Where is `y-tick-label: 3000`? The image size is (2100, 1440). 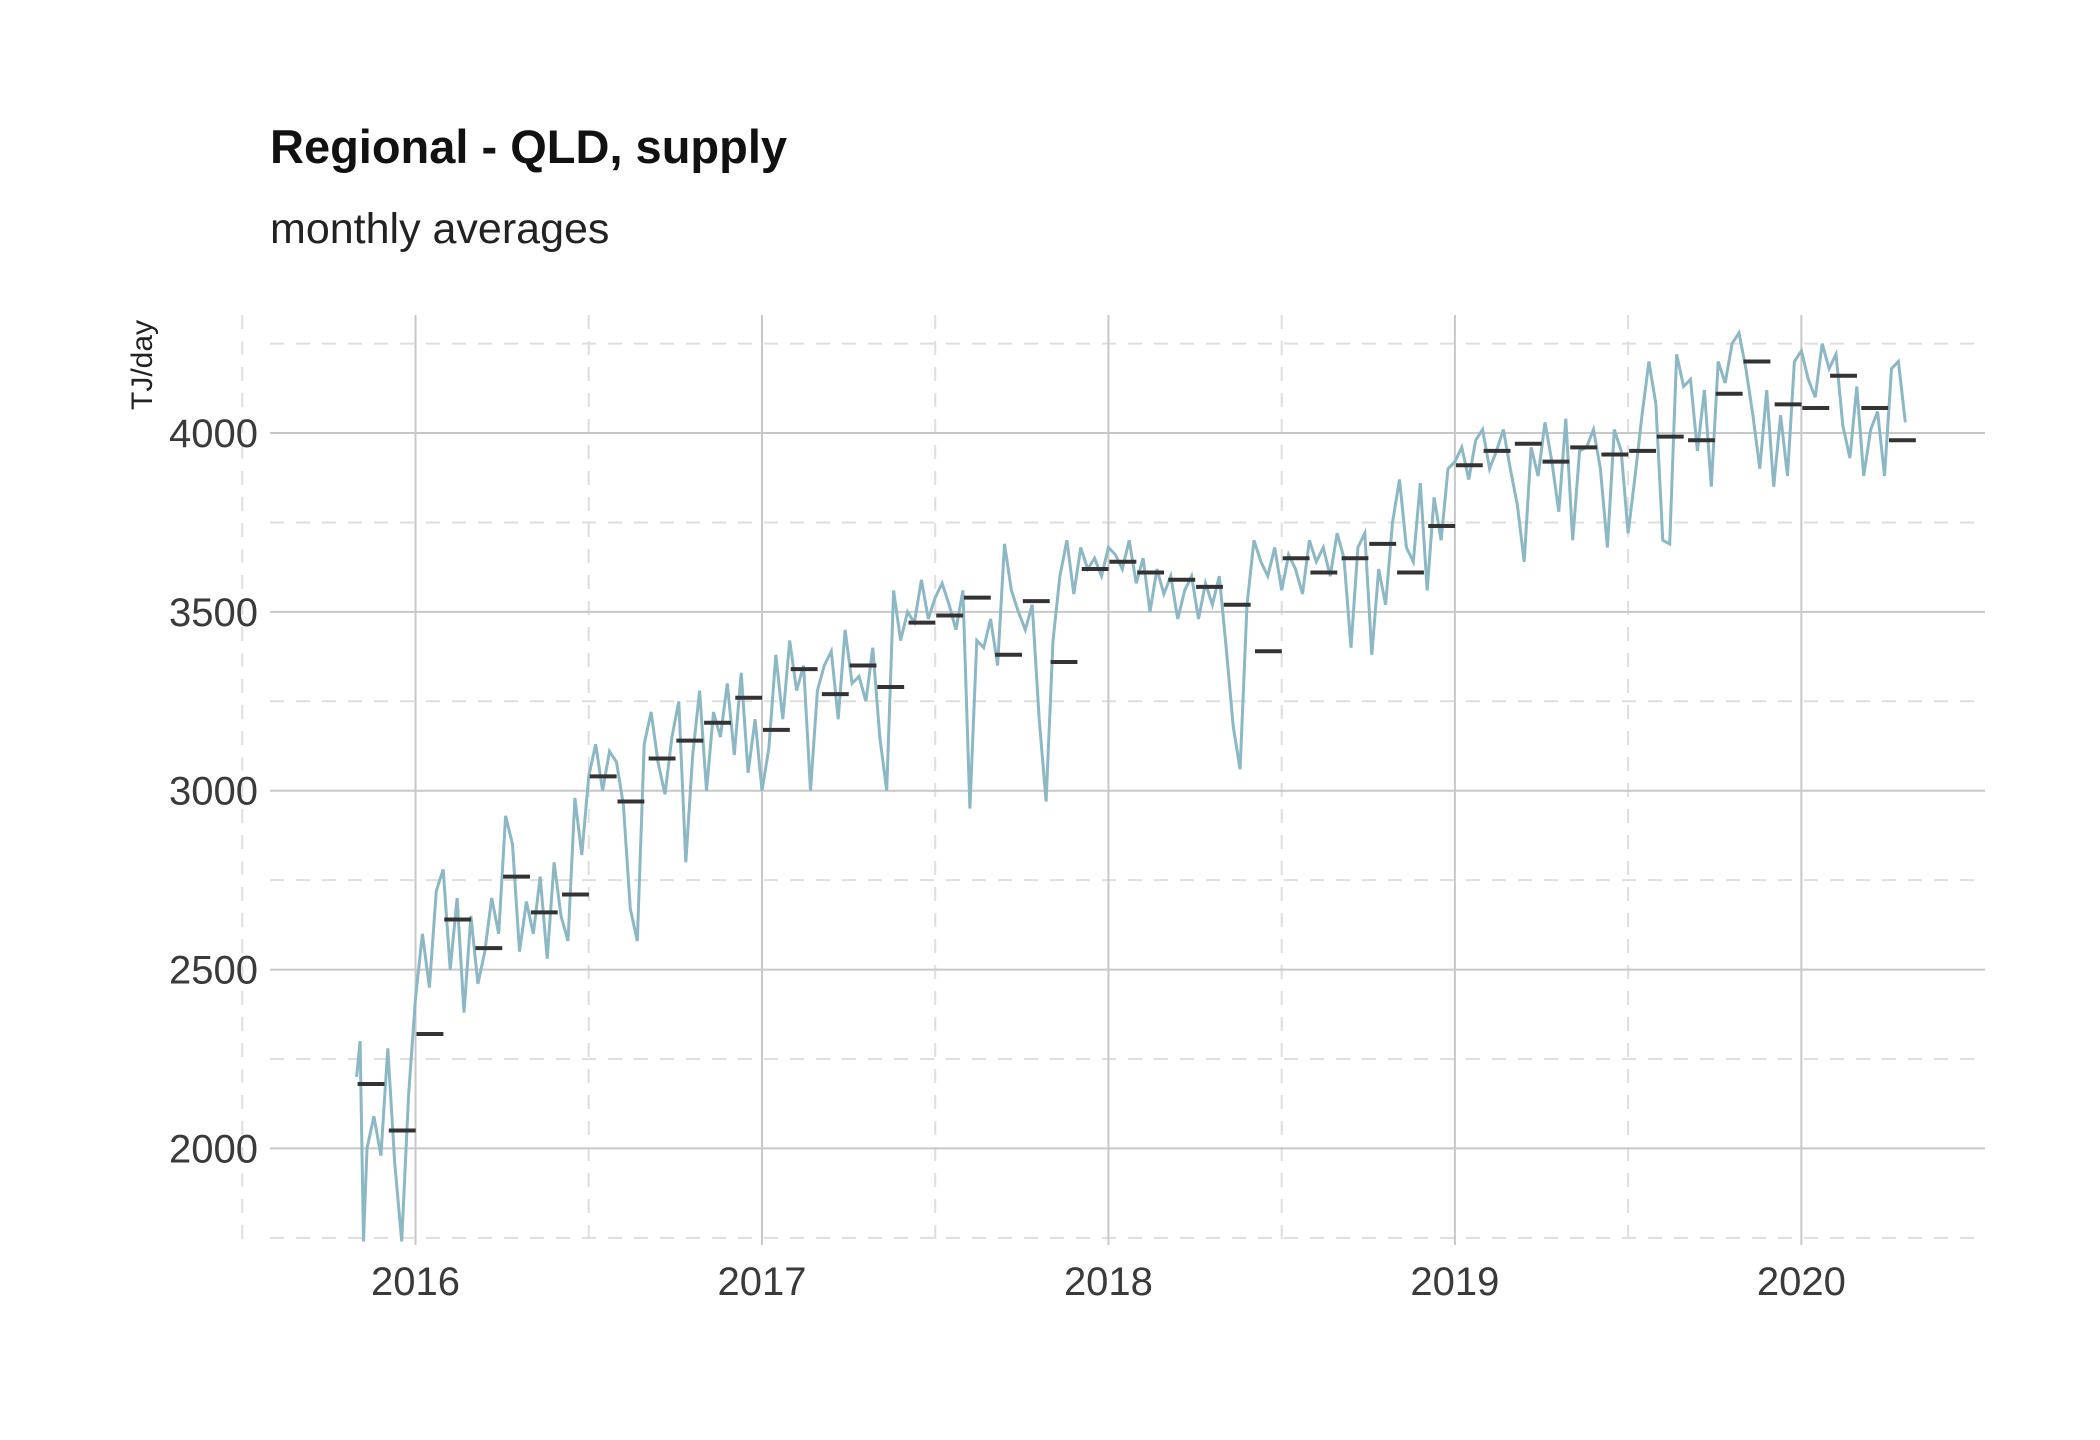
y-tick-label: 3000 is located at coordinates (213, 792).